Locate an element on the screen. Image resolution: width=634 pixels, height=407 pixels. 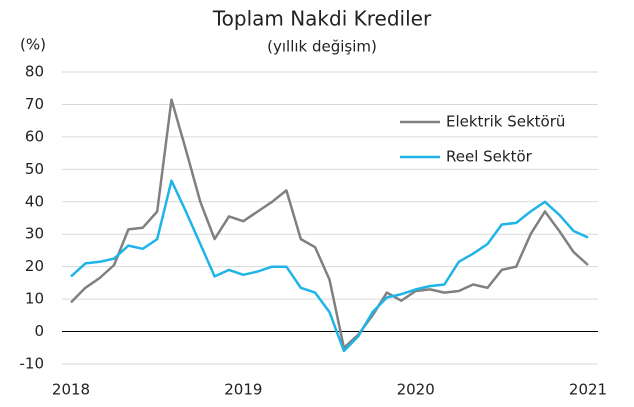
chart-subtitle: (yıllık değişim) is located at coordinates (322, 47).